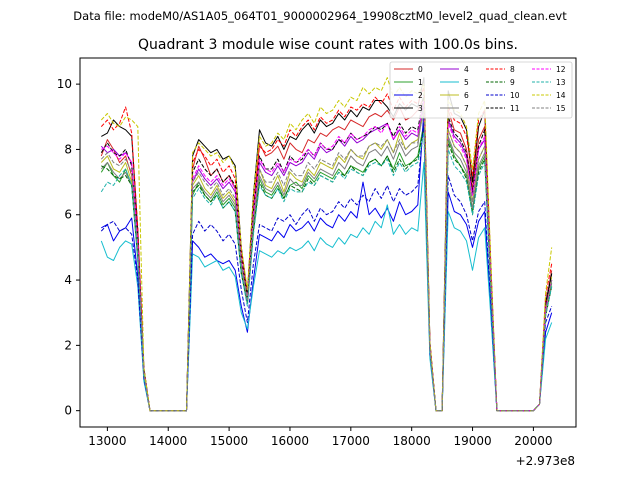 The width and height of the screenshot is (640, 480). What do you see at coordinates (545, 461) in the screenshot?
I see `x-offset-label: +2.973e8` at bounding box center [545, 461].